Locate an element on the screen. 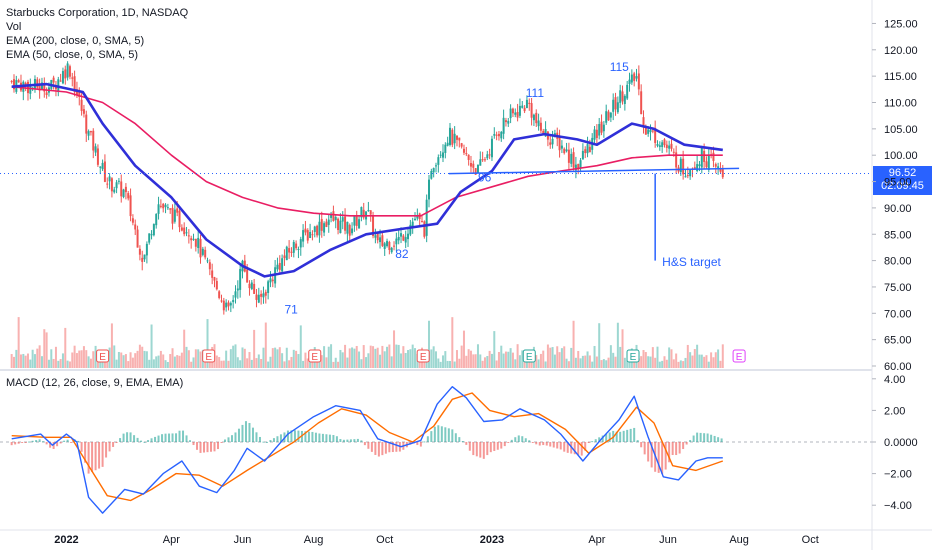  price-tick-label: 80.00 is located at coordinates (898, 262).